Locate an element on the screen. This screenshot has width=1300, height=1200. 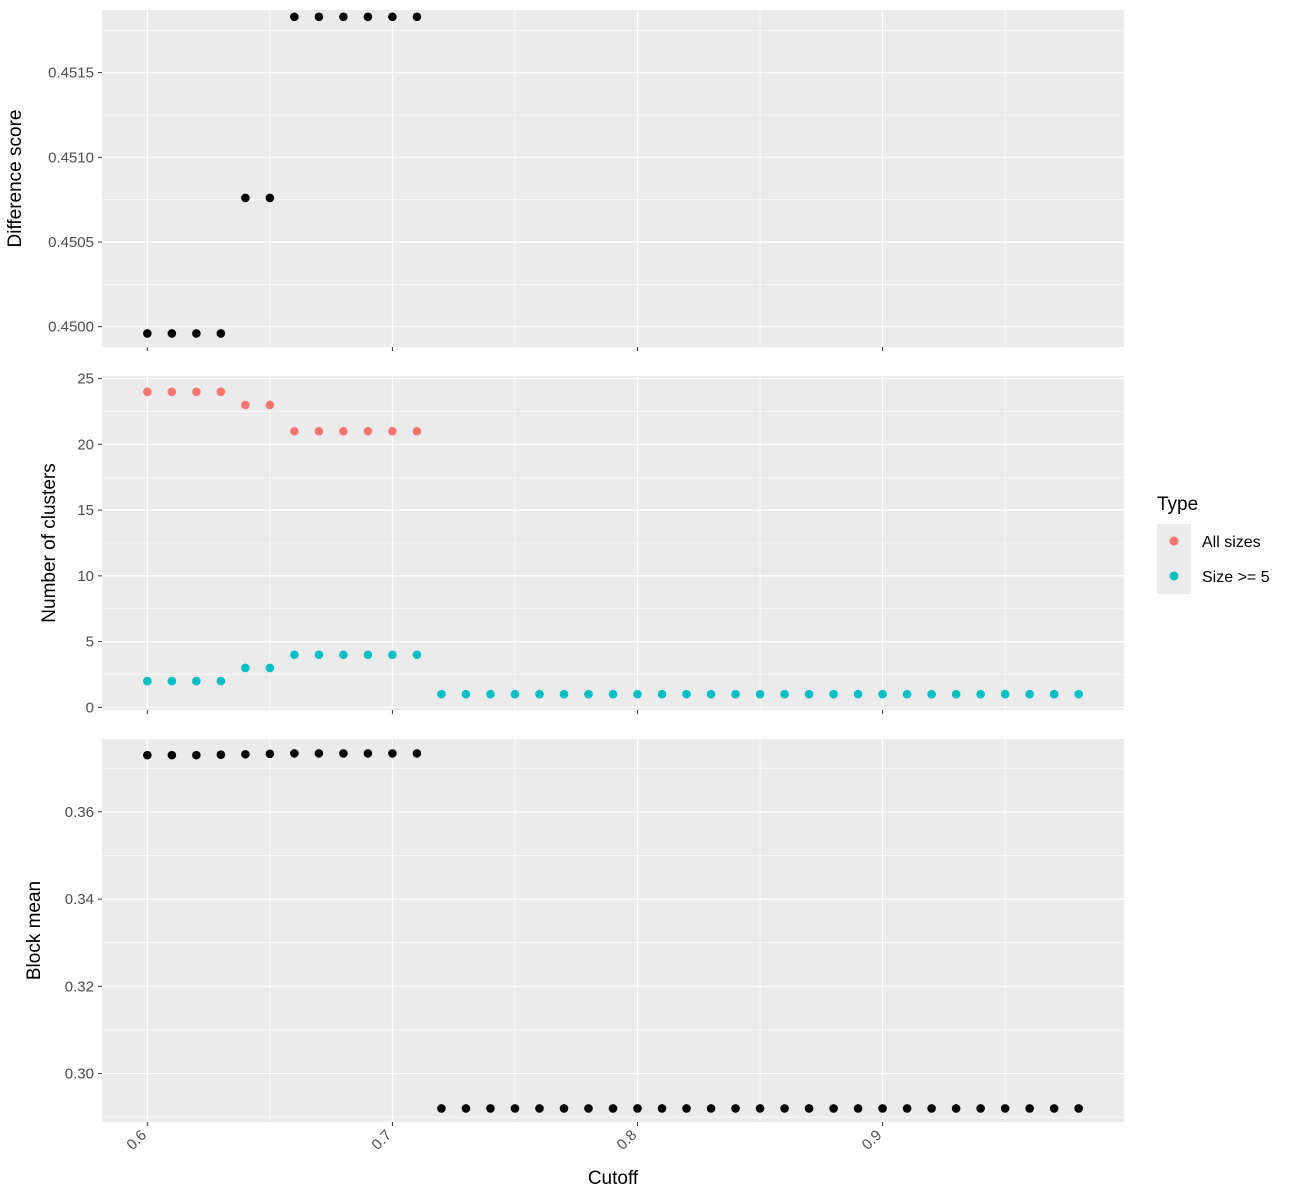
y-tick-label: 10 is located at coordinates (85, 576).